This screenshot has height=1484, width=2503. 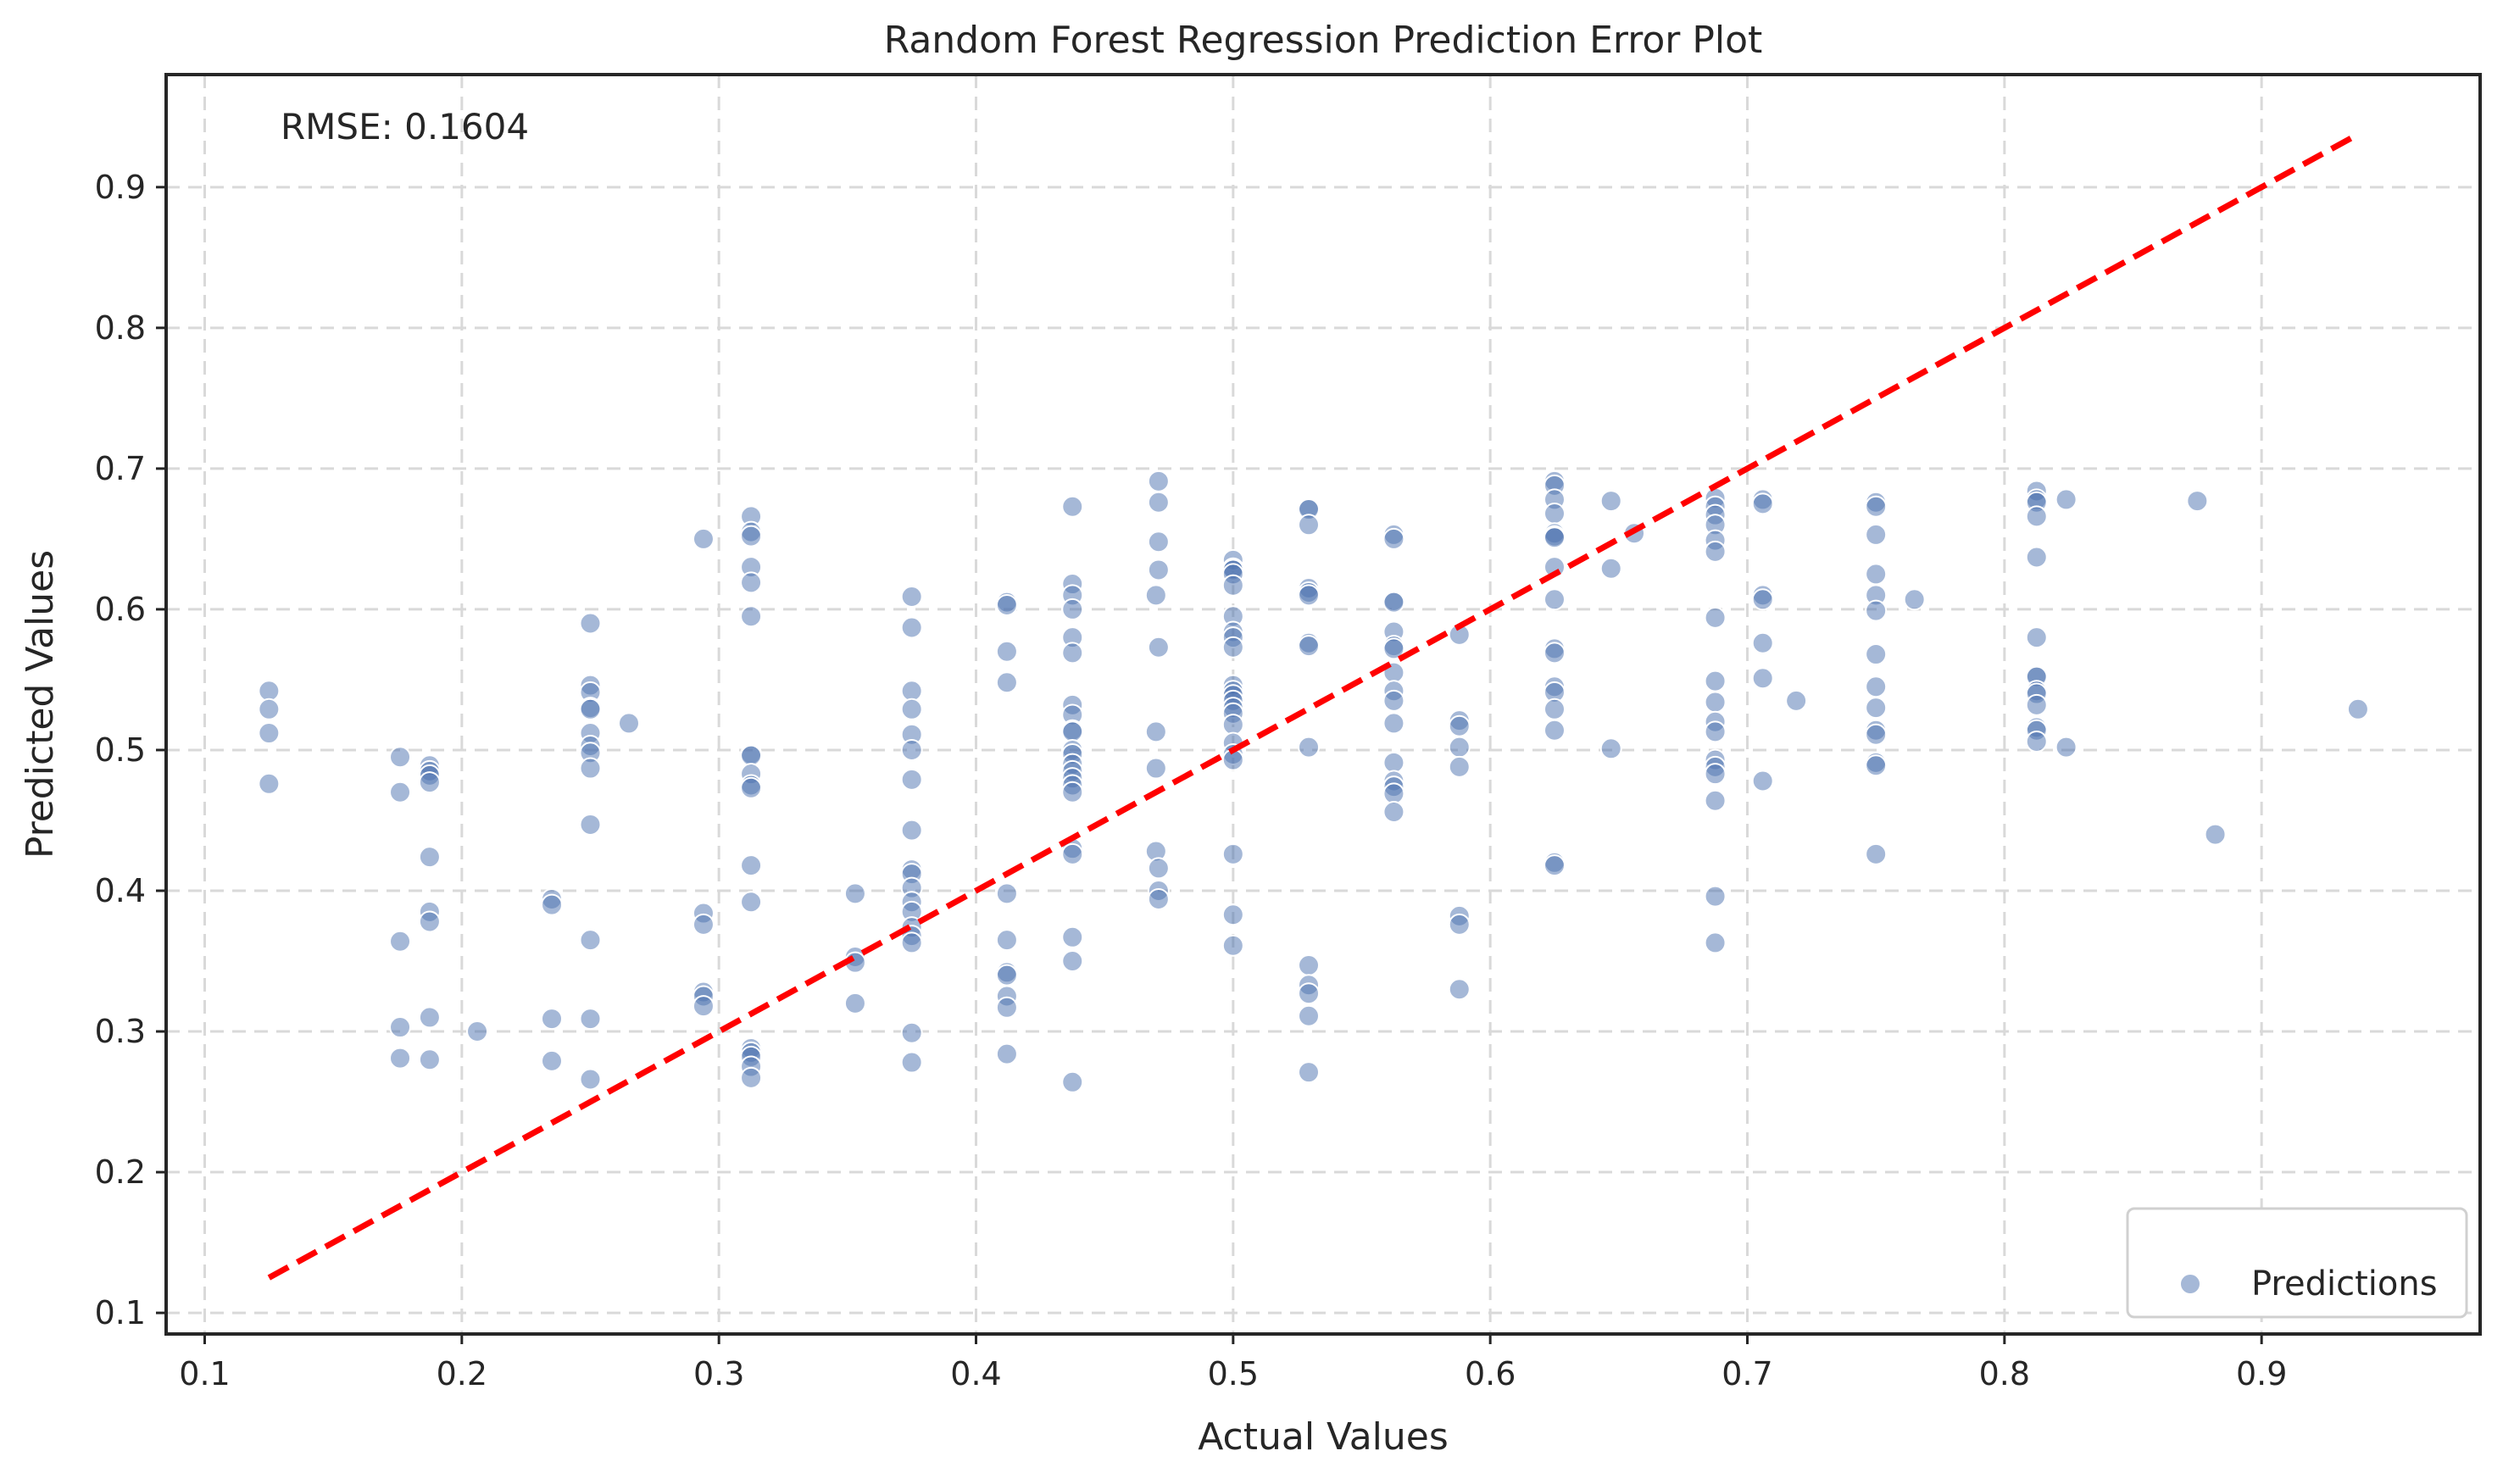 I want to click on y-tick-label: 0.9, so click(x=120, y=188).